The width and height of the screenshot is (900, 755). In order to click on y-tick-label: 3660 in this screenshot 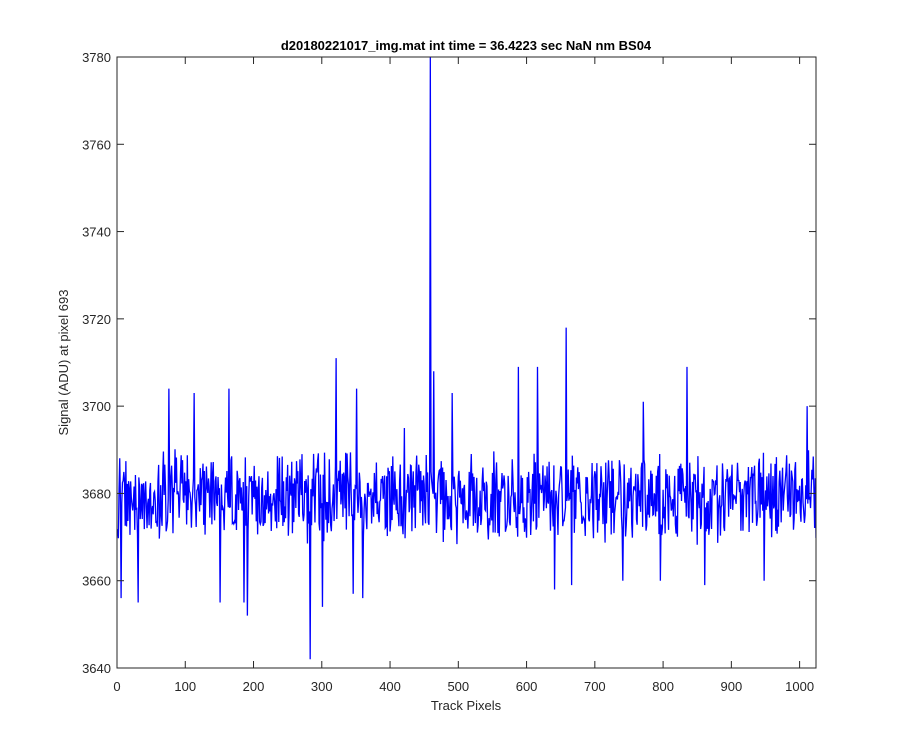, I will do `click(96, 581)`.